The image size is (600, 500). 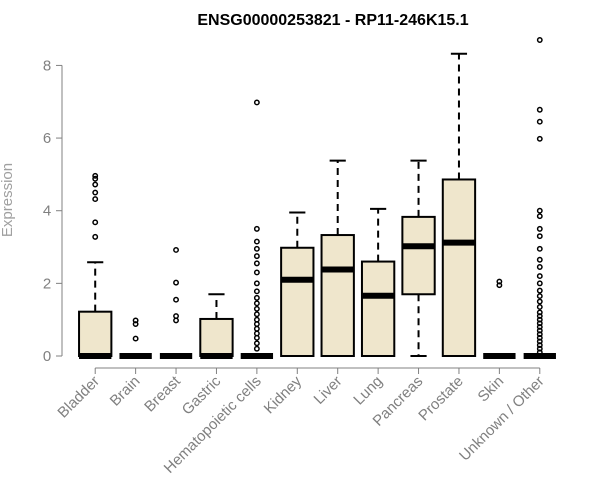 I want to click on y-axis-label: Expression, so click(x=8, y=200).